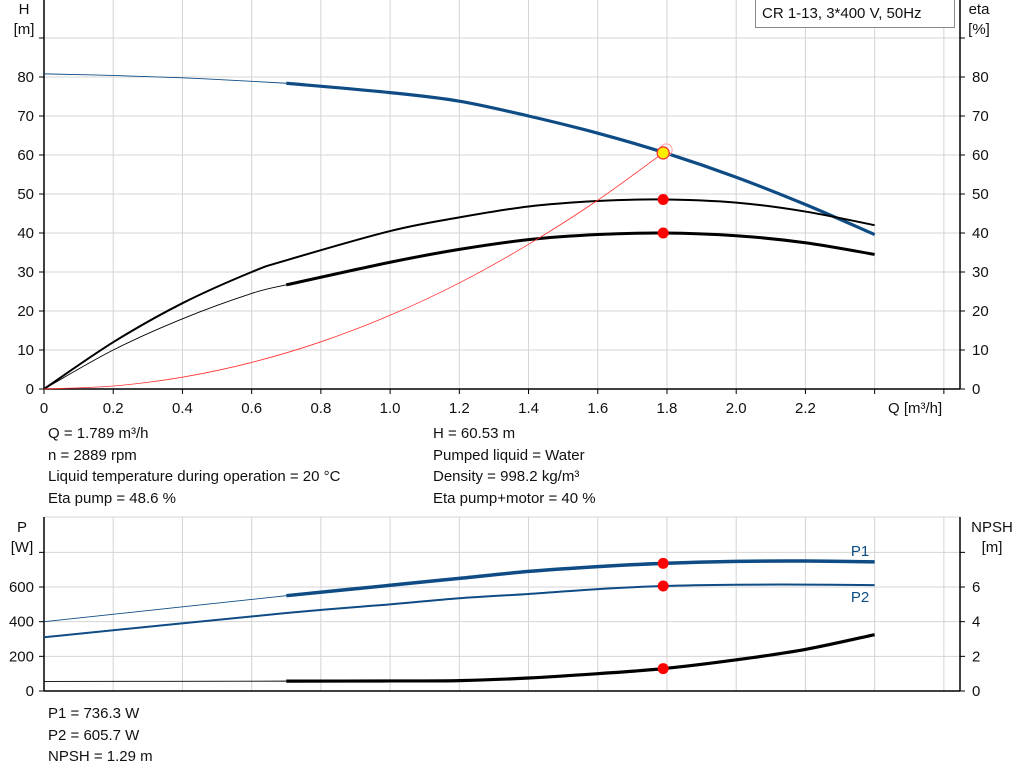  I want to click on info-p1: P1 = 736.3 W, so click(94, 713).